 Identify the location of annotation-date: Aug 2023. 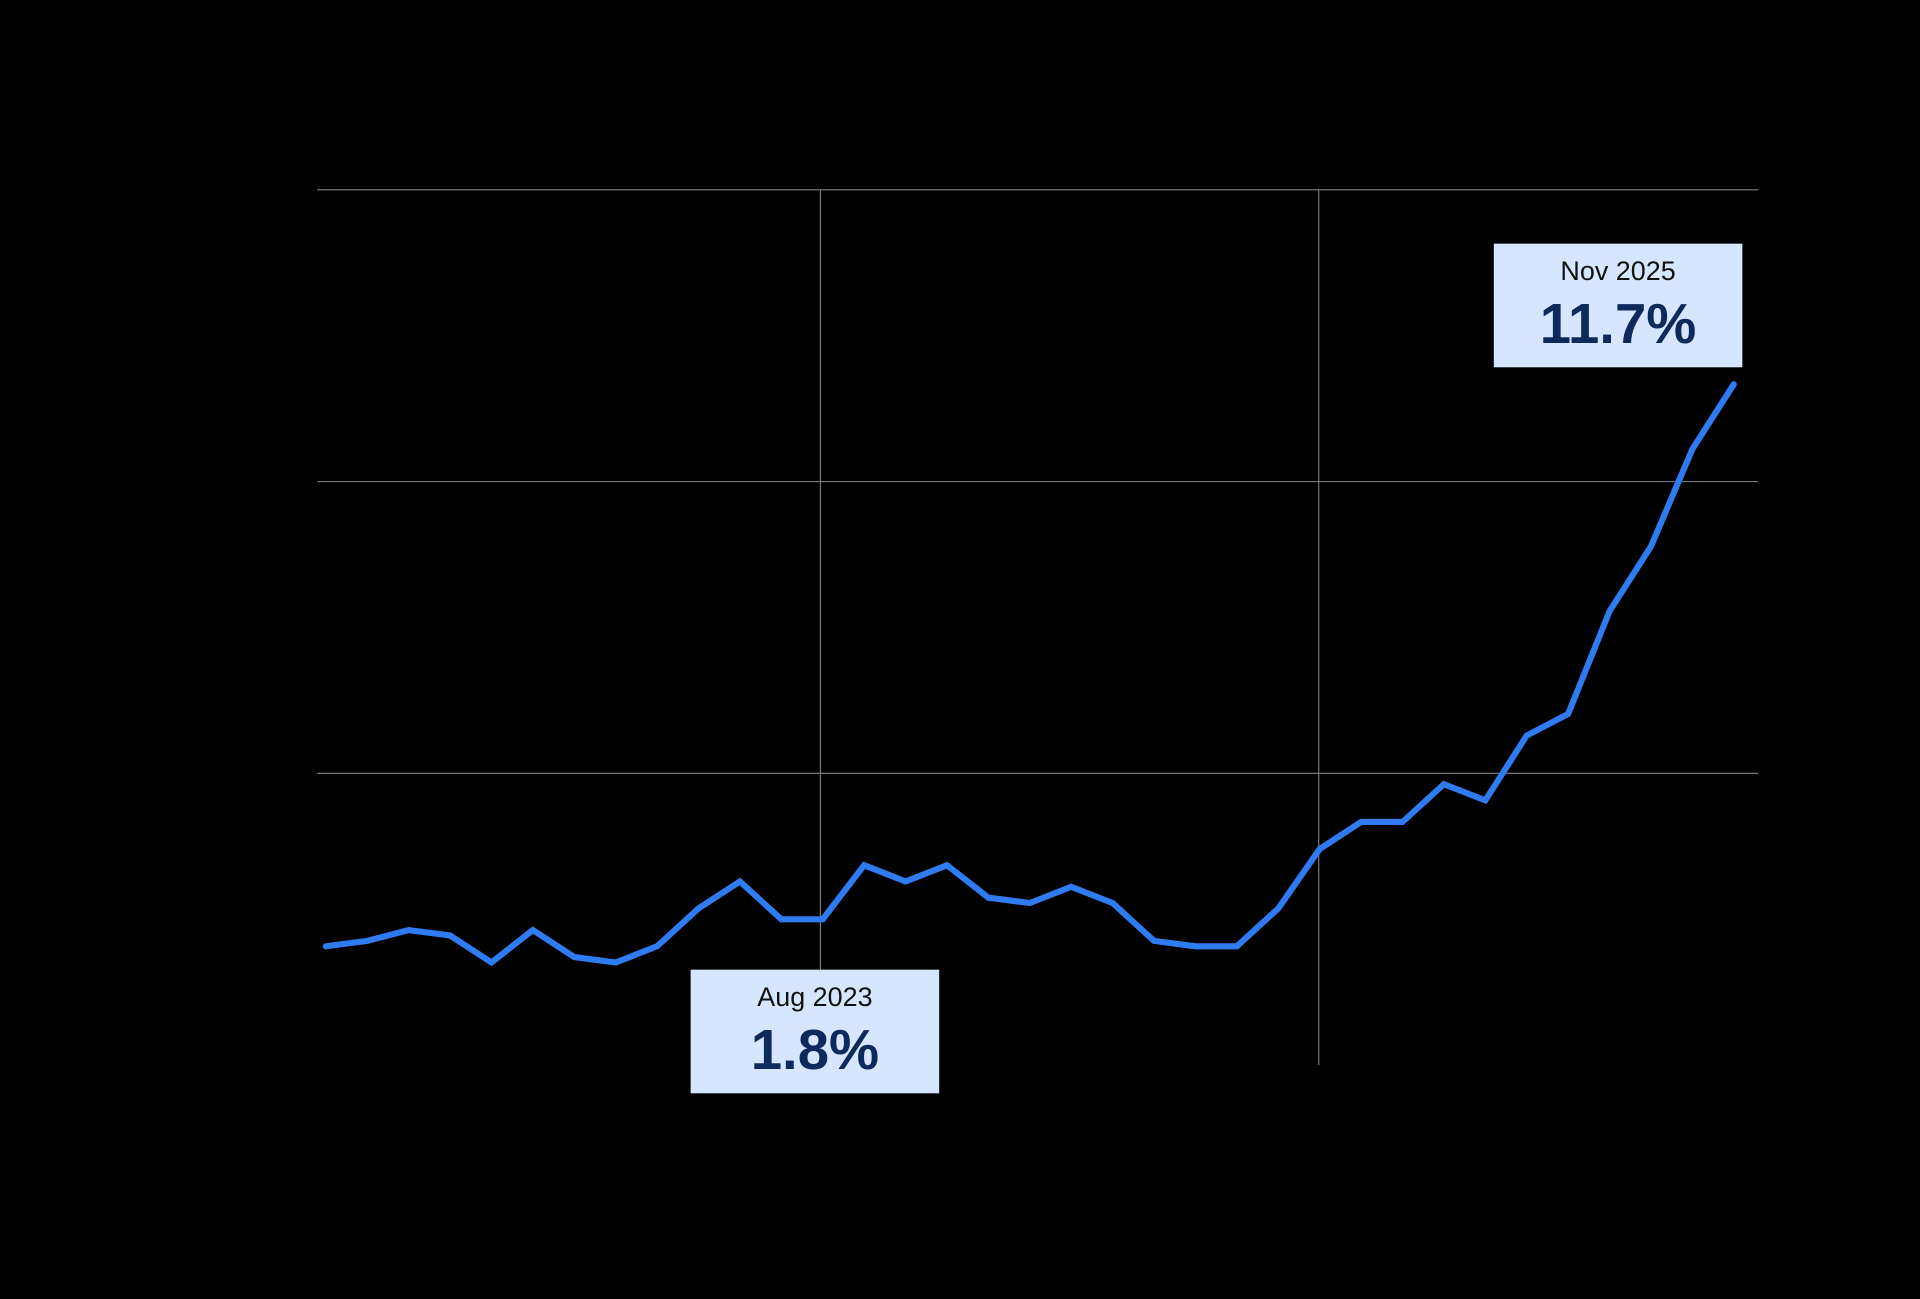
(814, 997).